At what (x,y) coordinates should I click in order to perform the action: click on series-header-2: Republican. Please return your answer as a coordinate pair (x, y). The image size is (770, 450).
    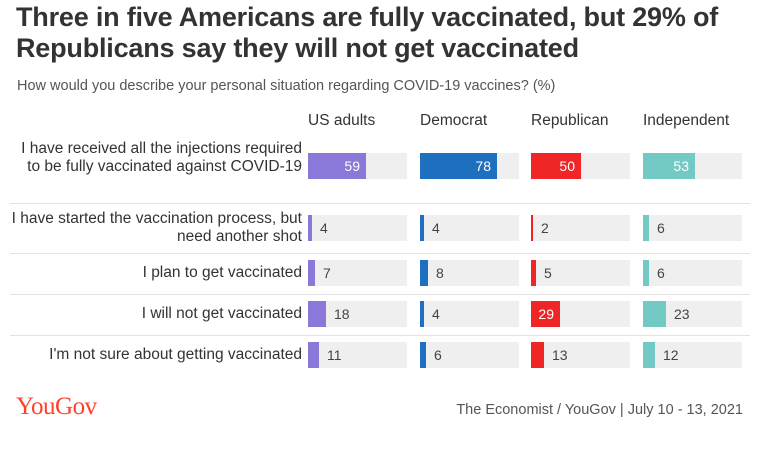
    Looking at the image, I should click on (570, 120).